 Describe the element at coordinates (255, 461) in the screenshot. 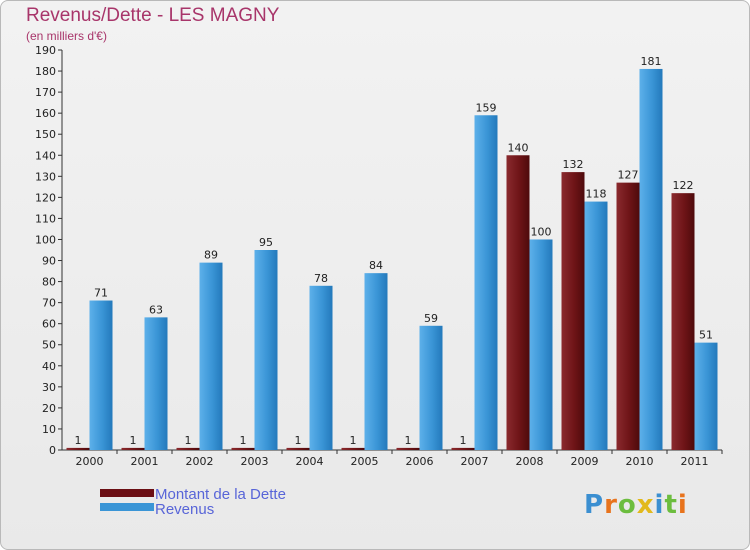

I see `x-tick-label: 2003` at that location.